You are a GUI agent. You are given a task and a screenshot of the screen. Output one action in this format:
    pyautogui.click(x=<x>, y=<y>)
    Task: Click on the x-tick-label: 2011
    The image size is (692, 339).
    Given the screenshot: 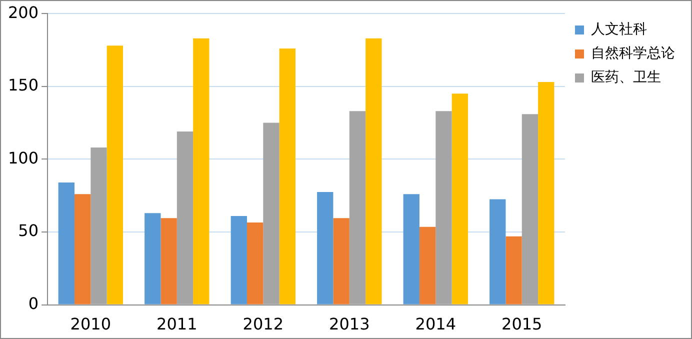 What is the action you would take?
    pyautogui.click(x=177, y=324)
    